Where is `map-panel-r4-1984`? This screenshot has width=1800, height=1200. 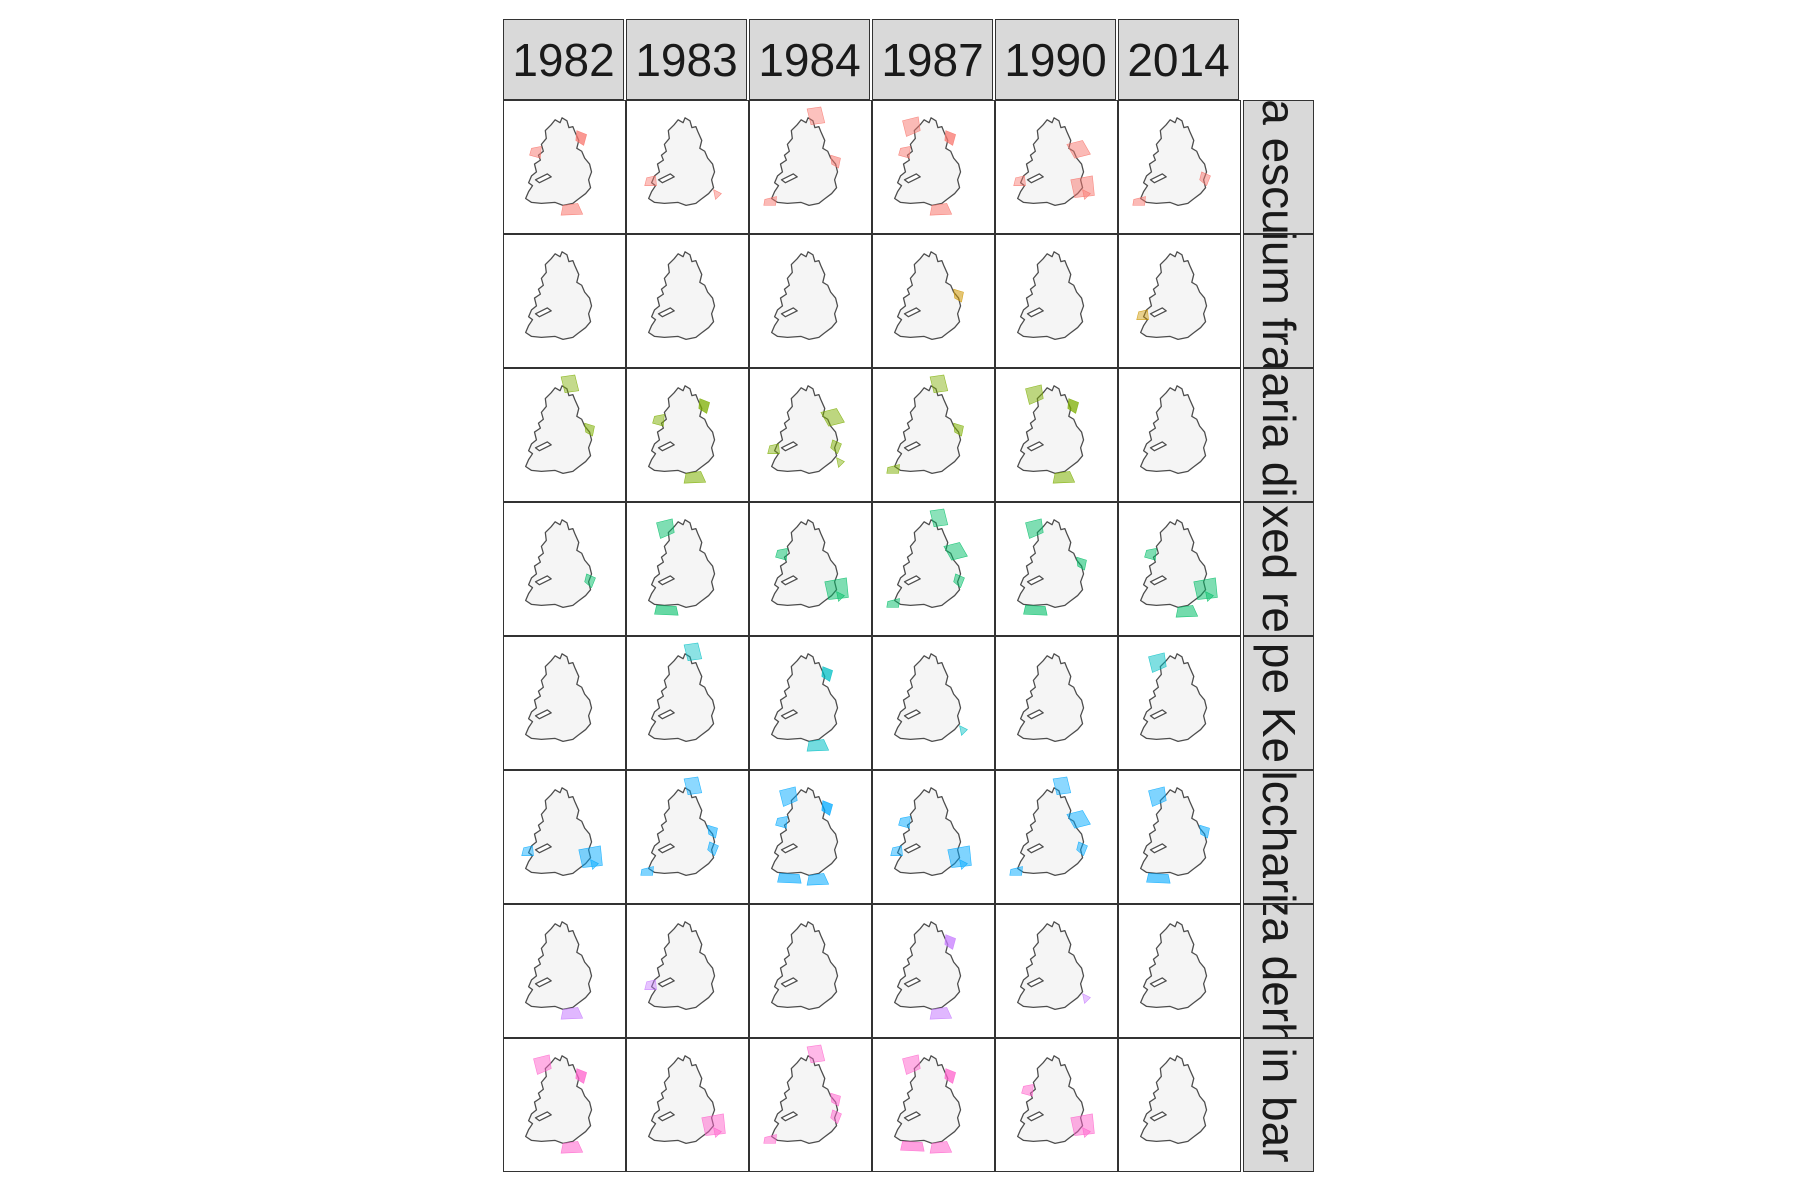 map-panel-r4-1984 is located at coordinates (810, 569).